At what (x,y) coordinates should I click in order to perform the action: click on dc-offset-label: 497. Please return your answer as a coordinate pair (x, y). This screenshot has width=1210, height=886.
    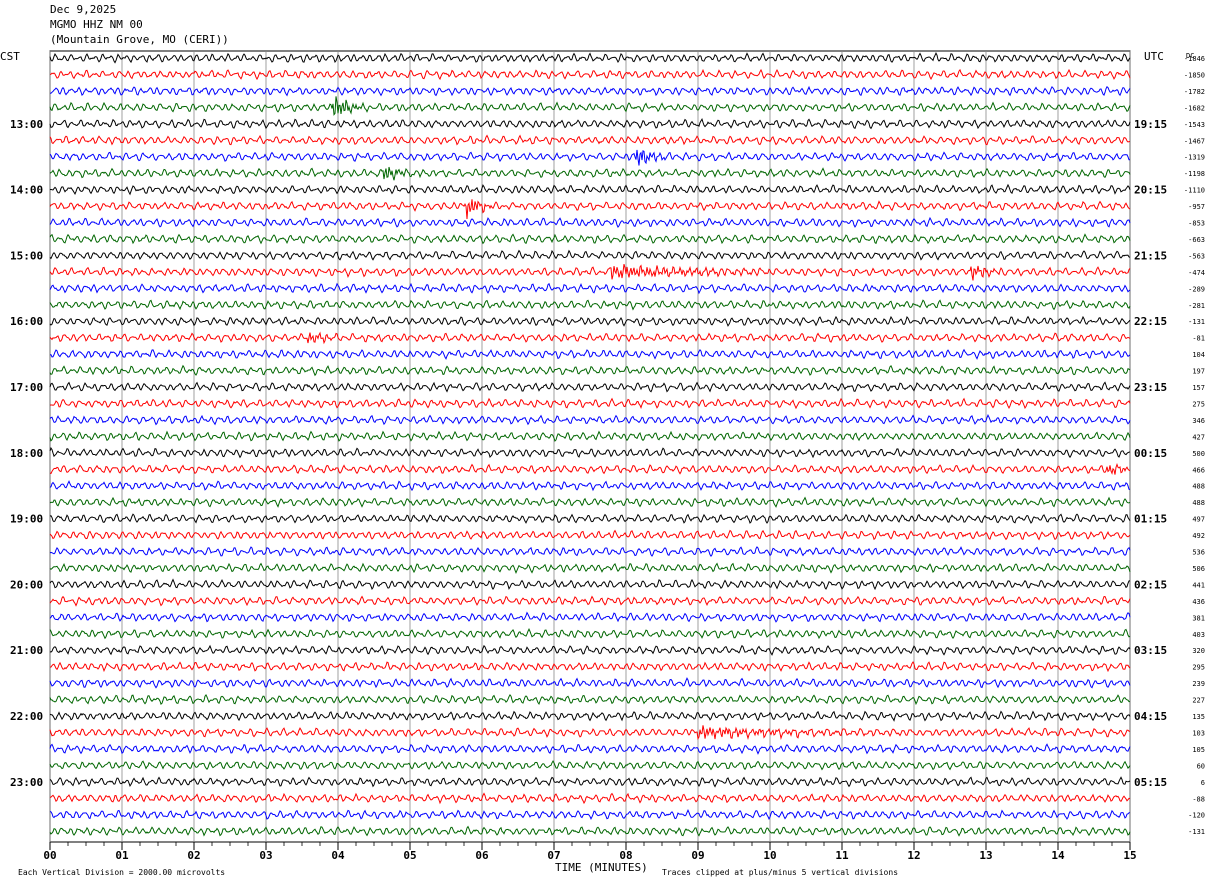
    Looking at the image, I should click on (1198, 520).